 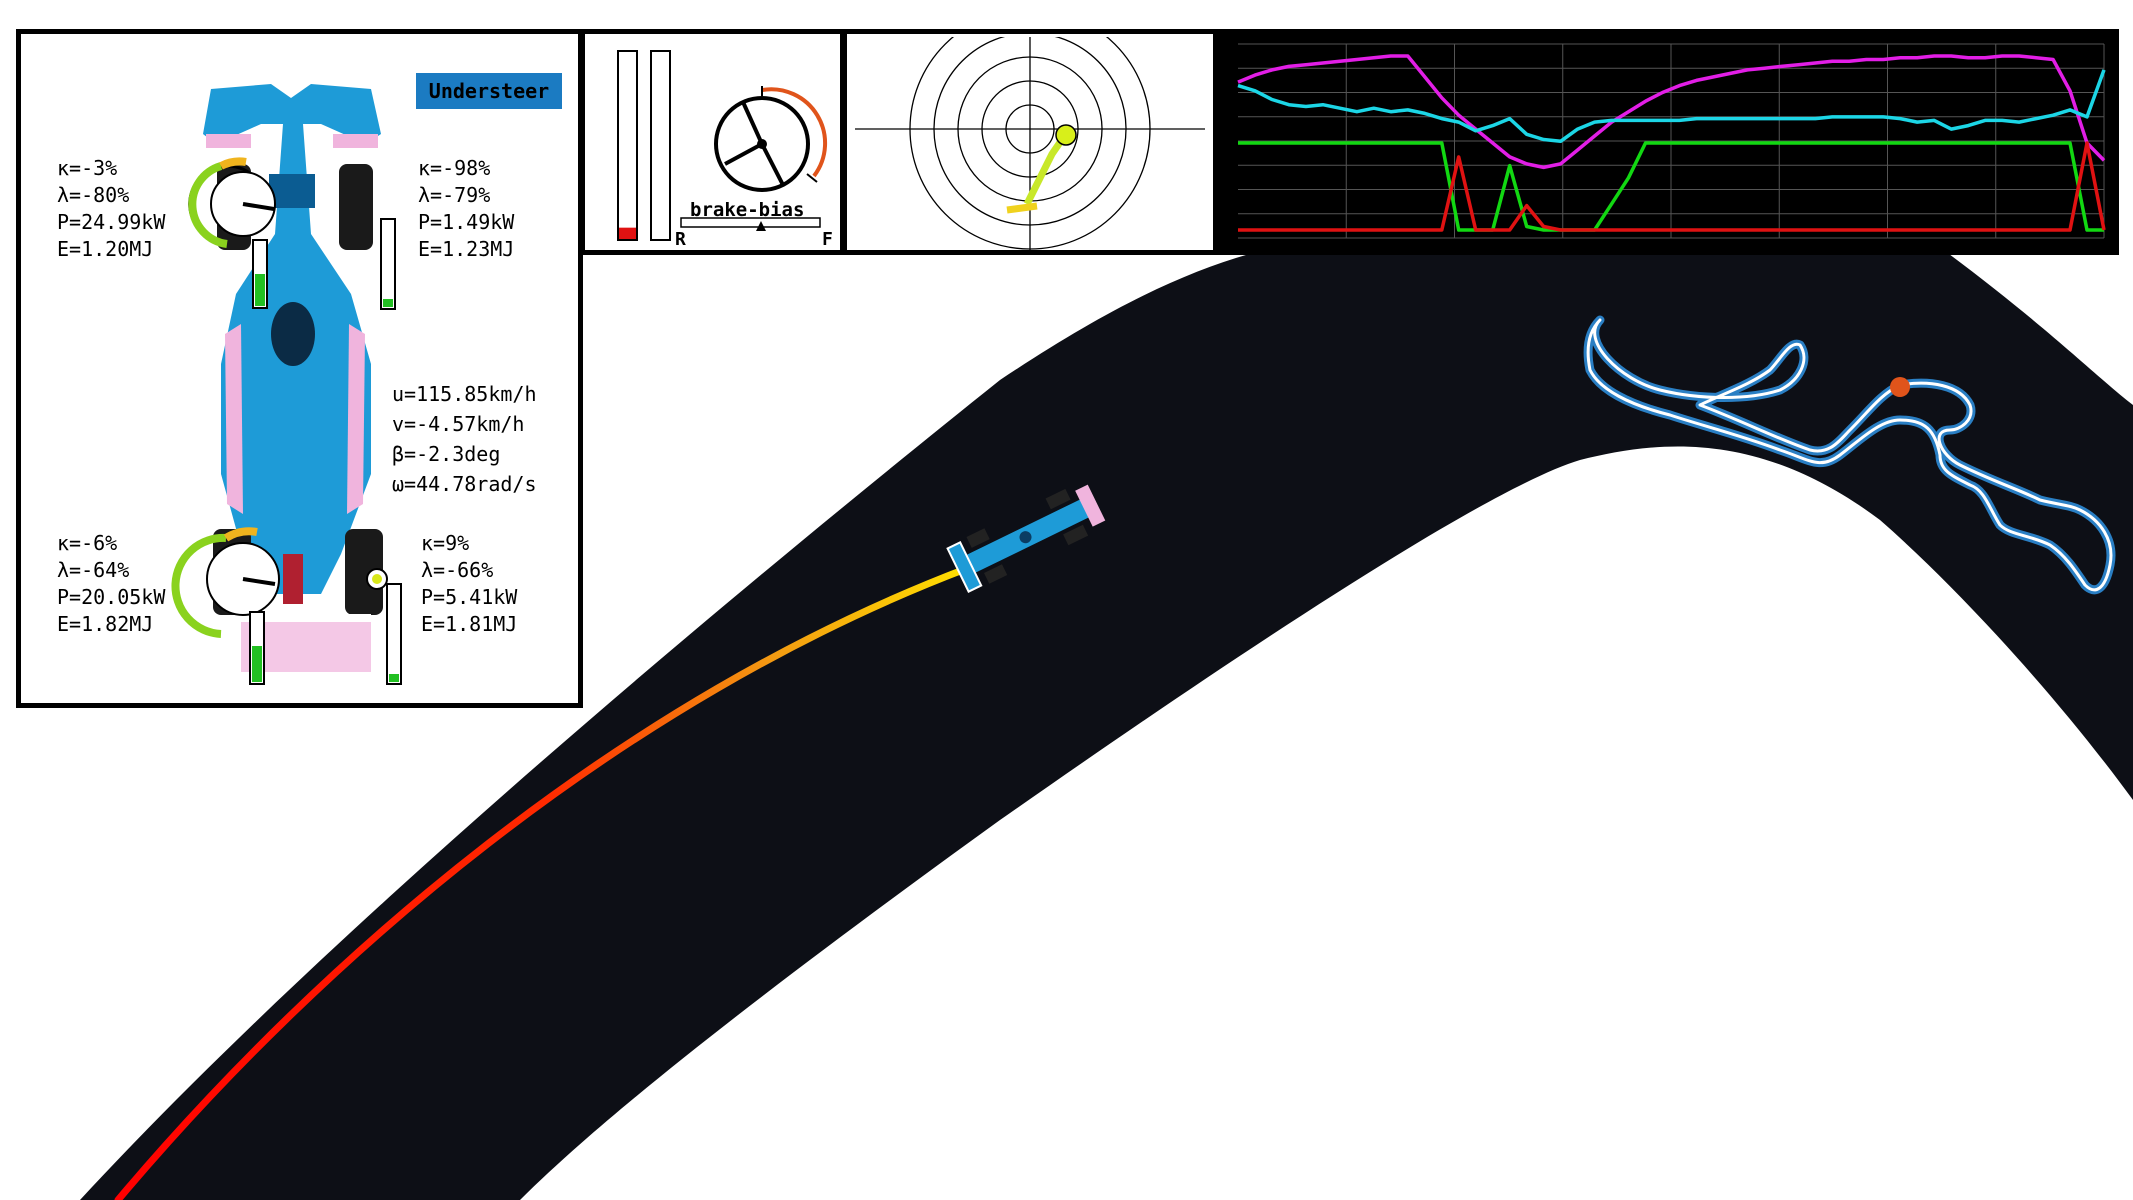 What do you see at coordinates (627, 145) in the screenshot?
I see `brake-pedal-bar` at bounding box center [627, 145].